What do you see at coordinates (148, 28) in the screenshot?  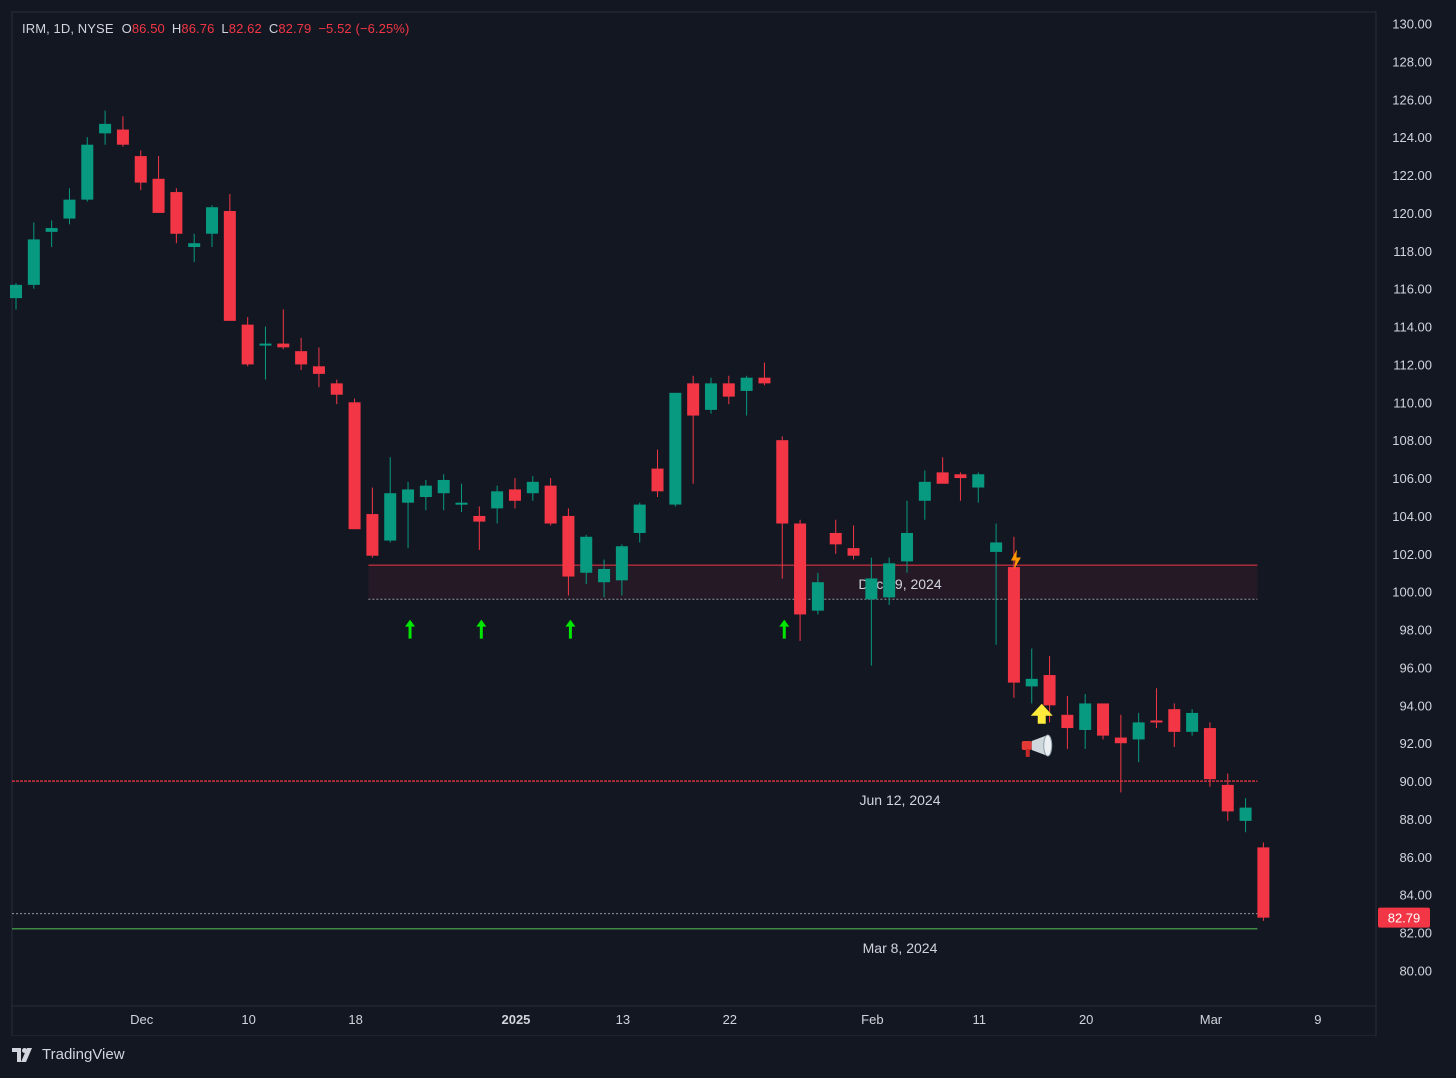 I see `open-value: 86.50` at bounding box center [148, 28].